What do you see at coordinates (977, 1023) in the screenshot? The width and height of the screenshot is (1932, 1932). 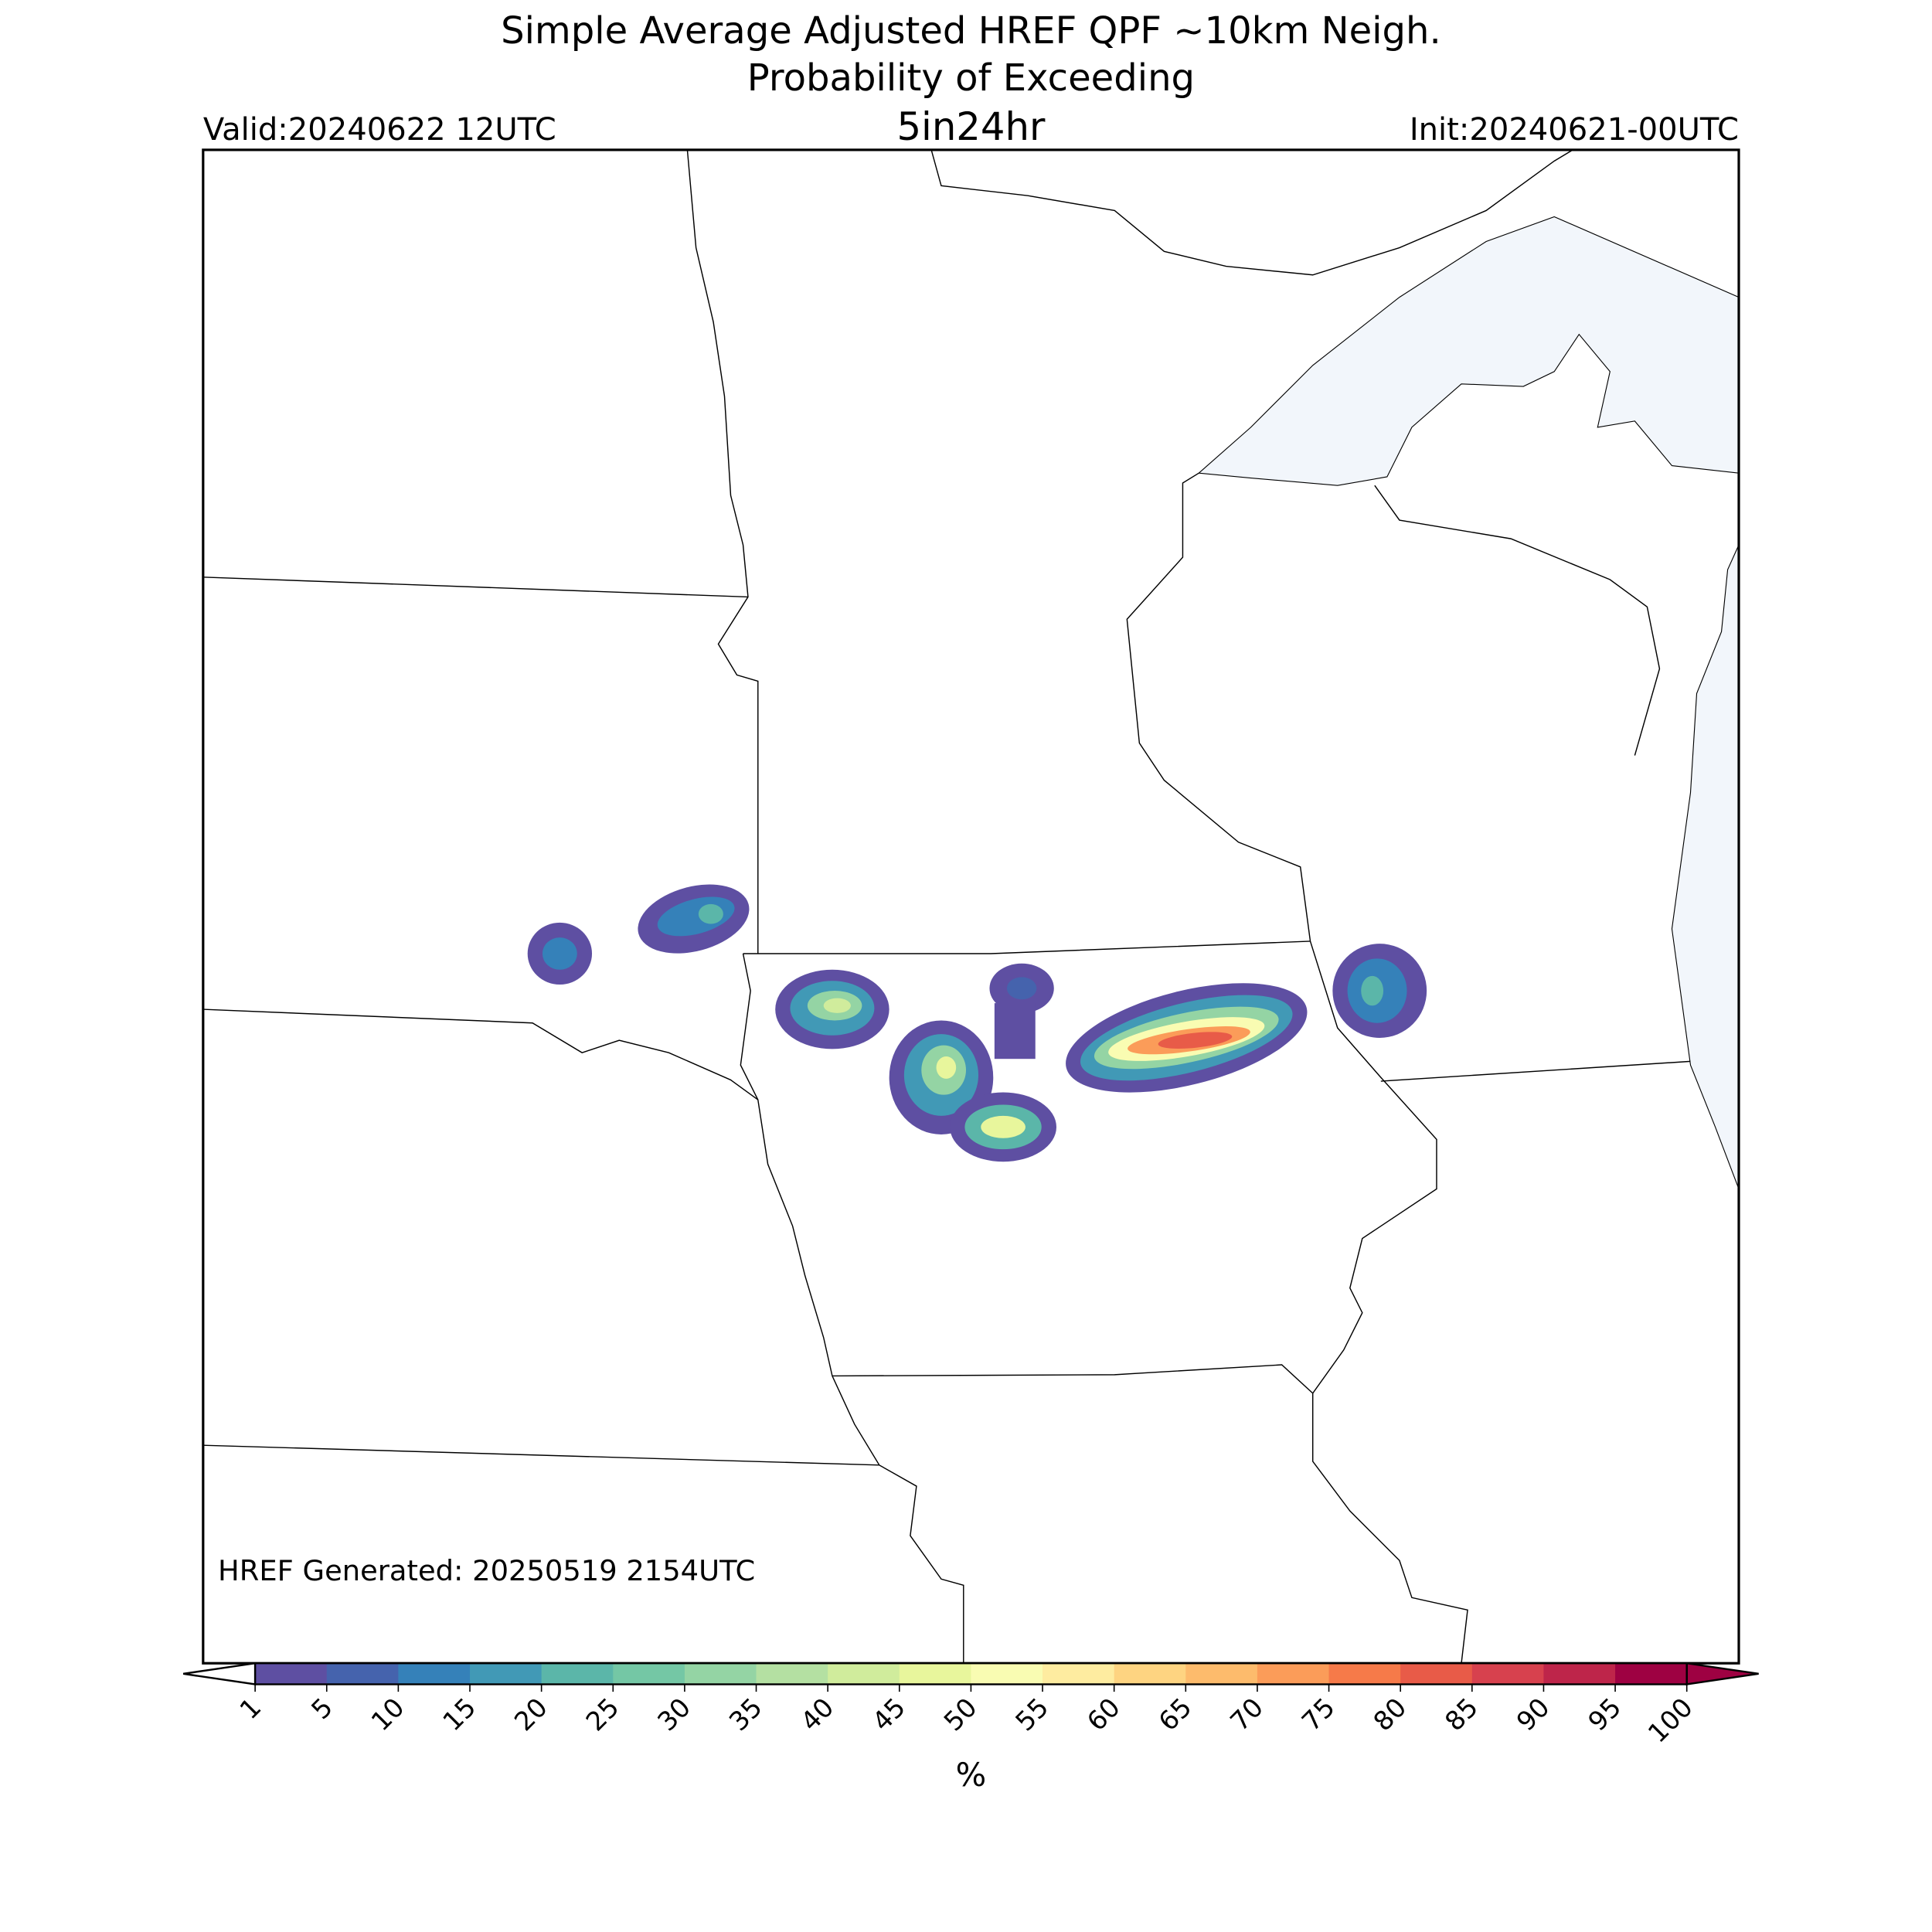 I see `probability-field` at bounding box center [977, 1023].